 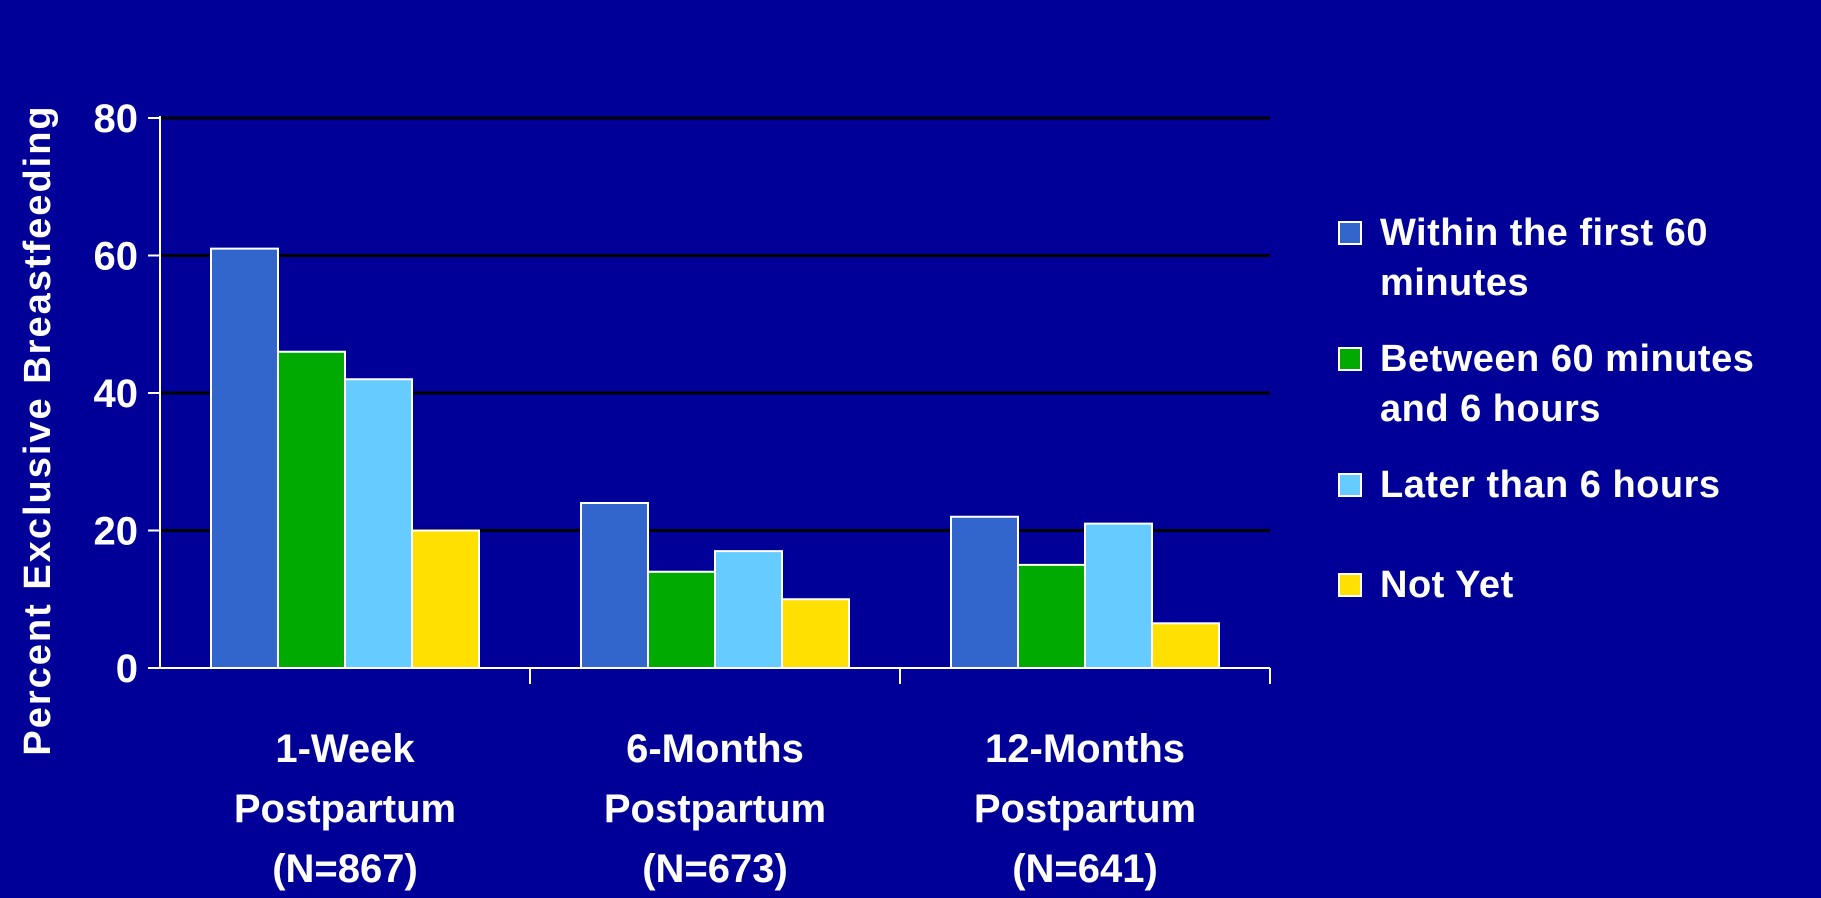 I want to click on y-tick-label: 0, so click(x=127, y=669).